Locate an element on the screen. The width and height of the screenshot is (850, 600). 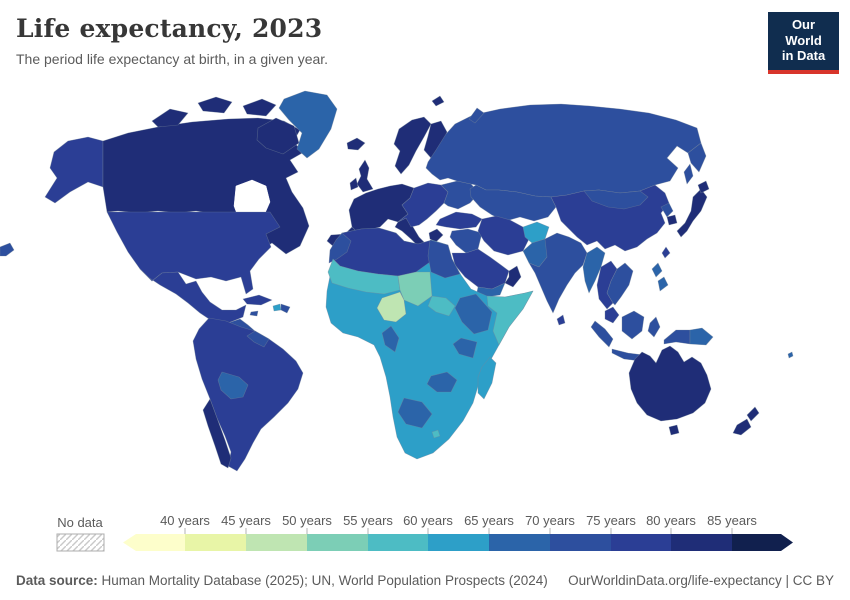
map-region-madagascar is located at coordinates (487, 378).